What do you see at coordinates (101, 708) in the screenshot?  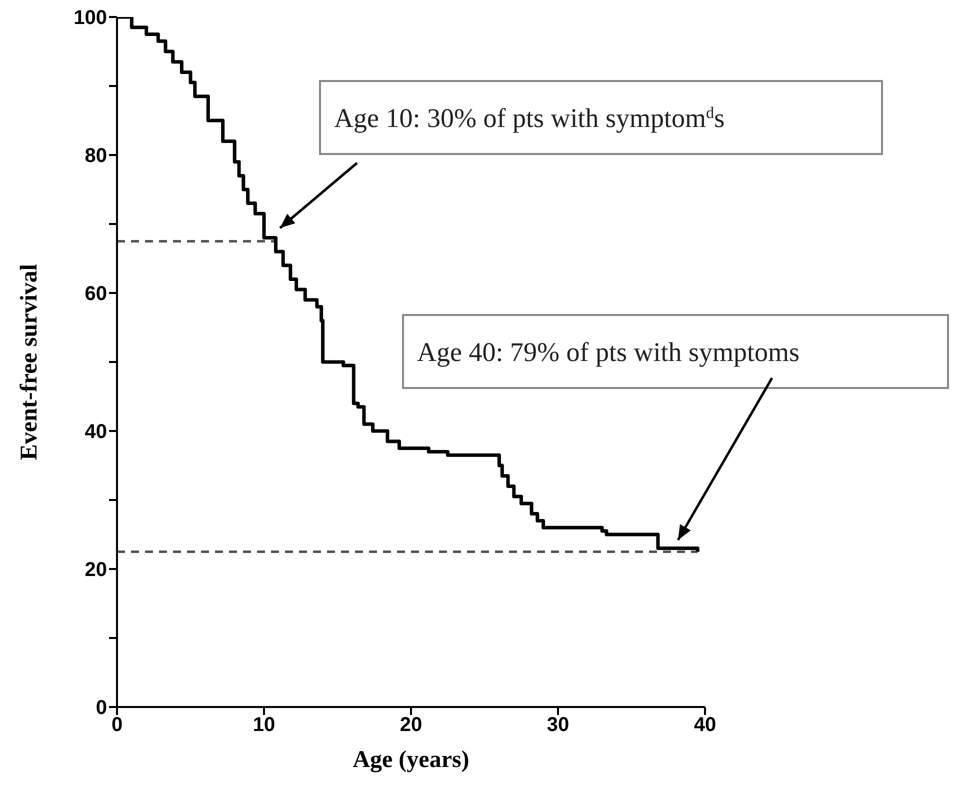 I see `y-tick-label: 0` at bounding box center [101, 708].